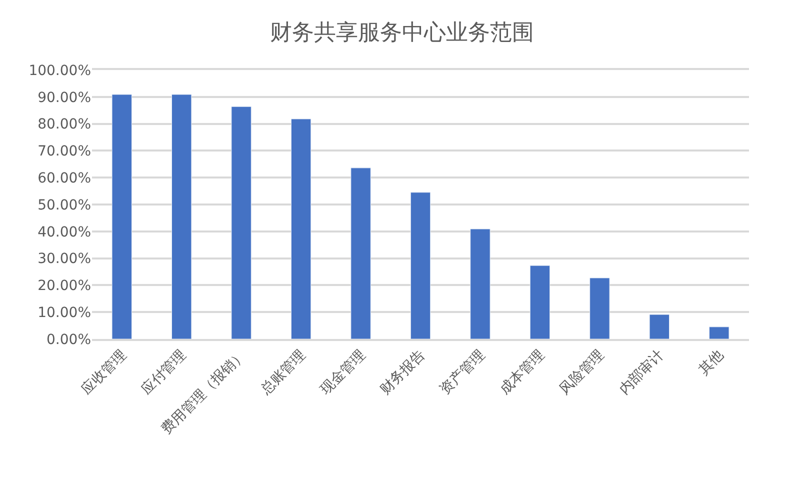 This screenshot has width=804, height=479. Describe the element at coordinates (104, 372) in the screenshot. I see `x-tick-label: 应收管理` at that location.